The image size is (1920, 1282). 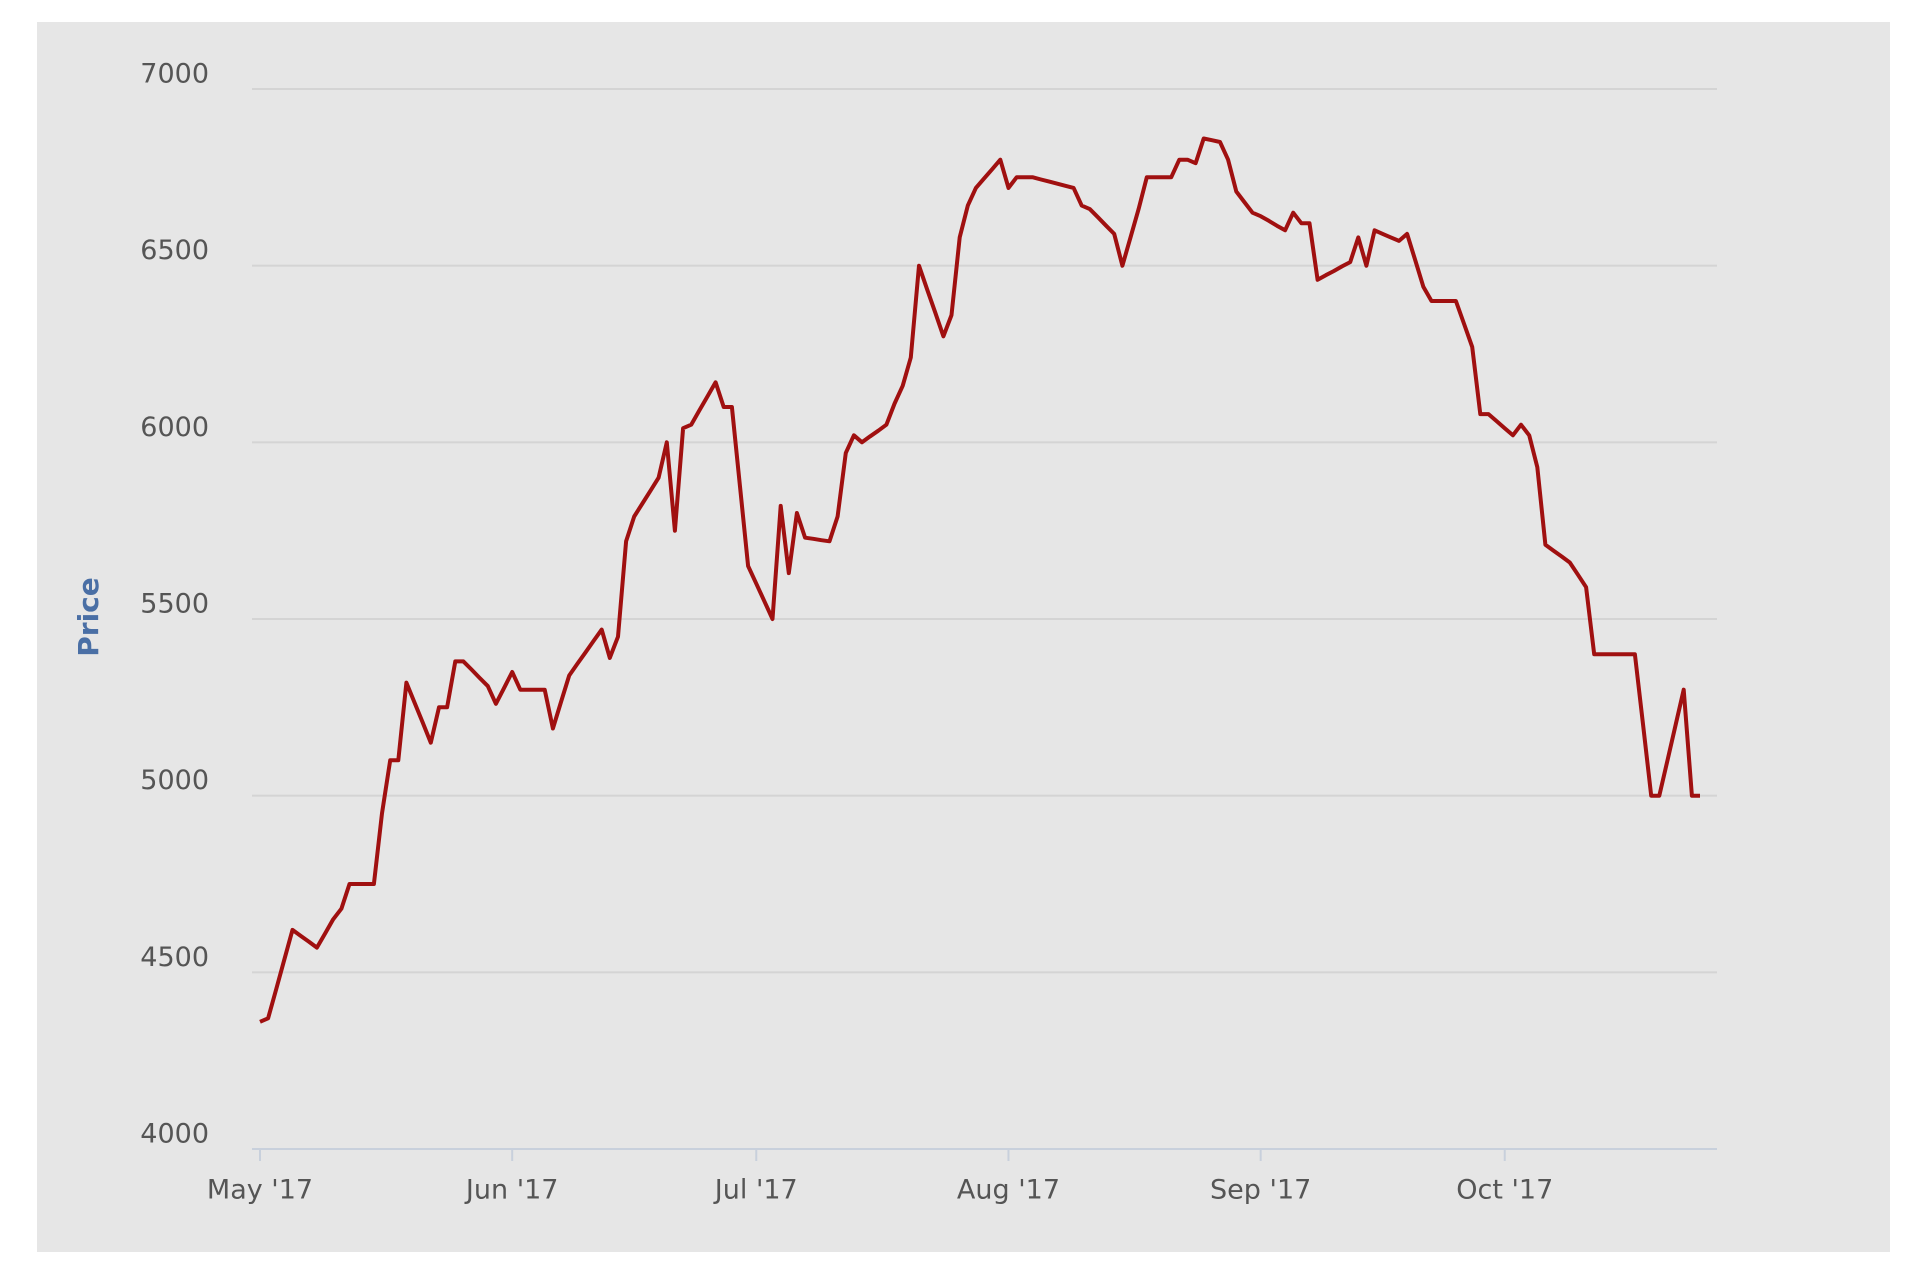 I want to click on x-tick-label: Sep '17, so click(x=1260, y=1190).